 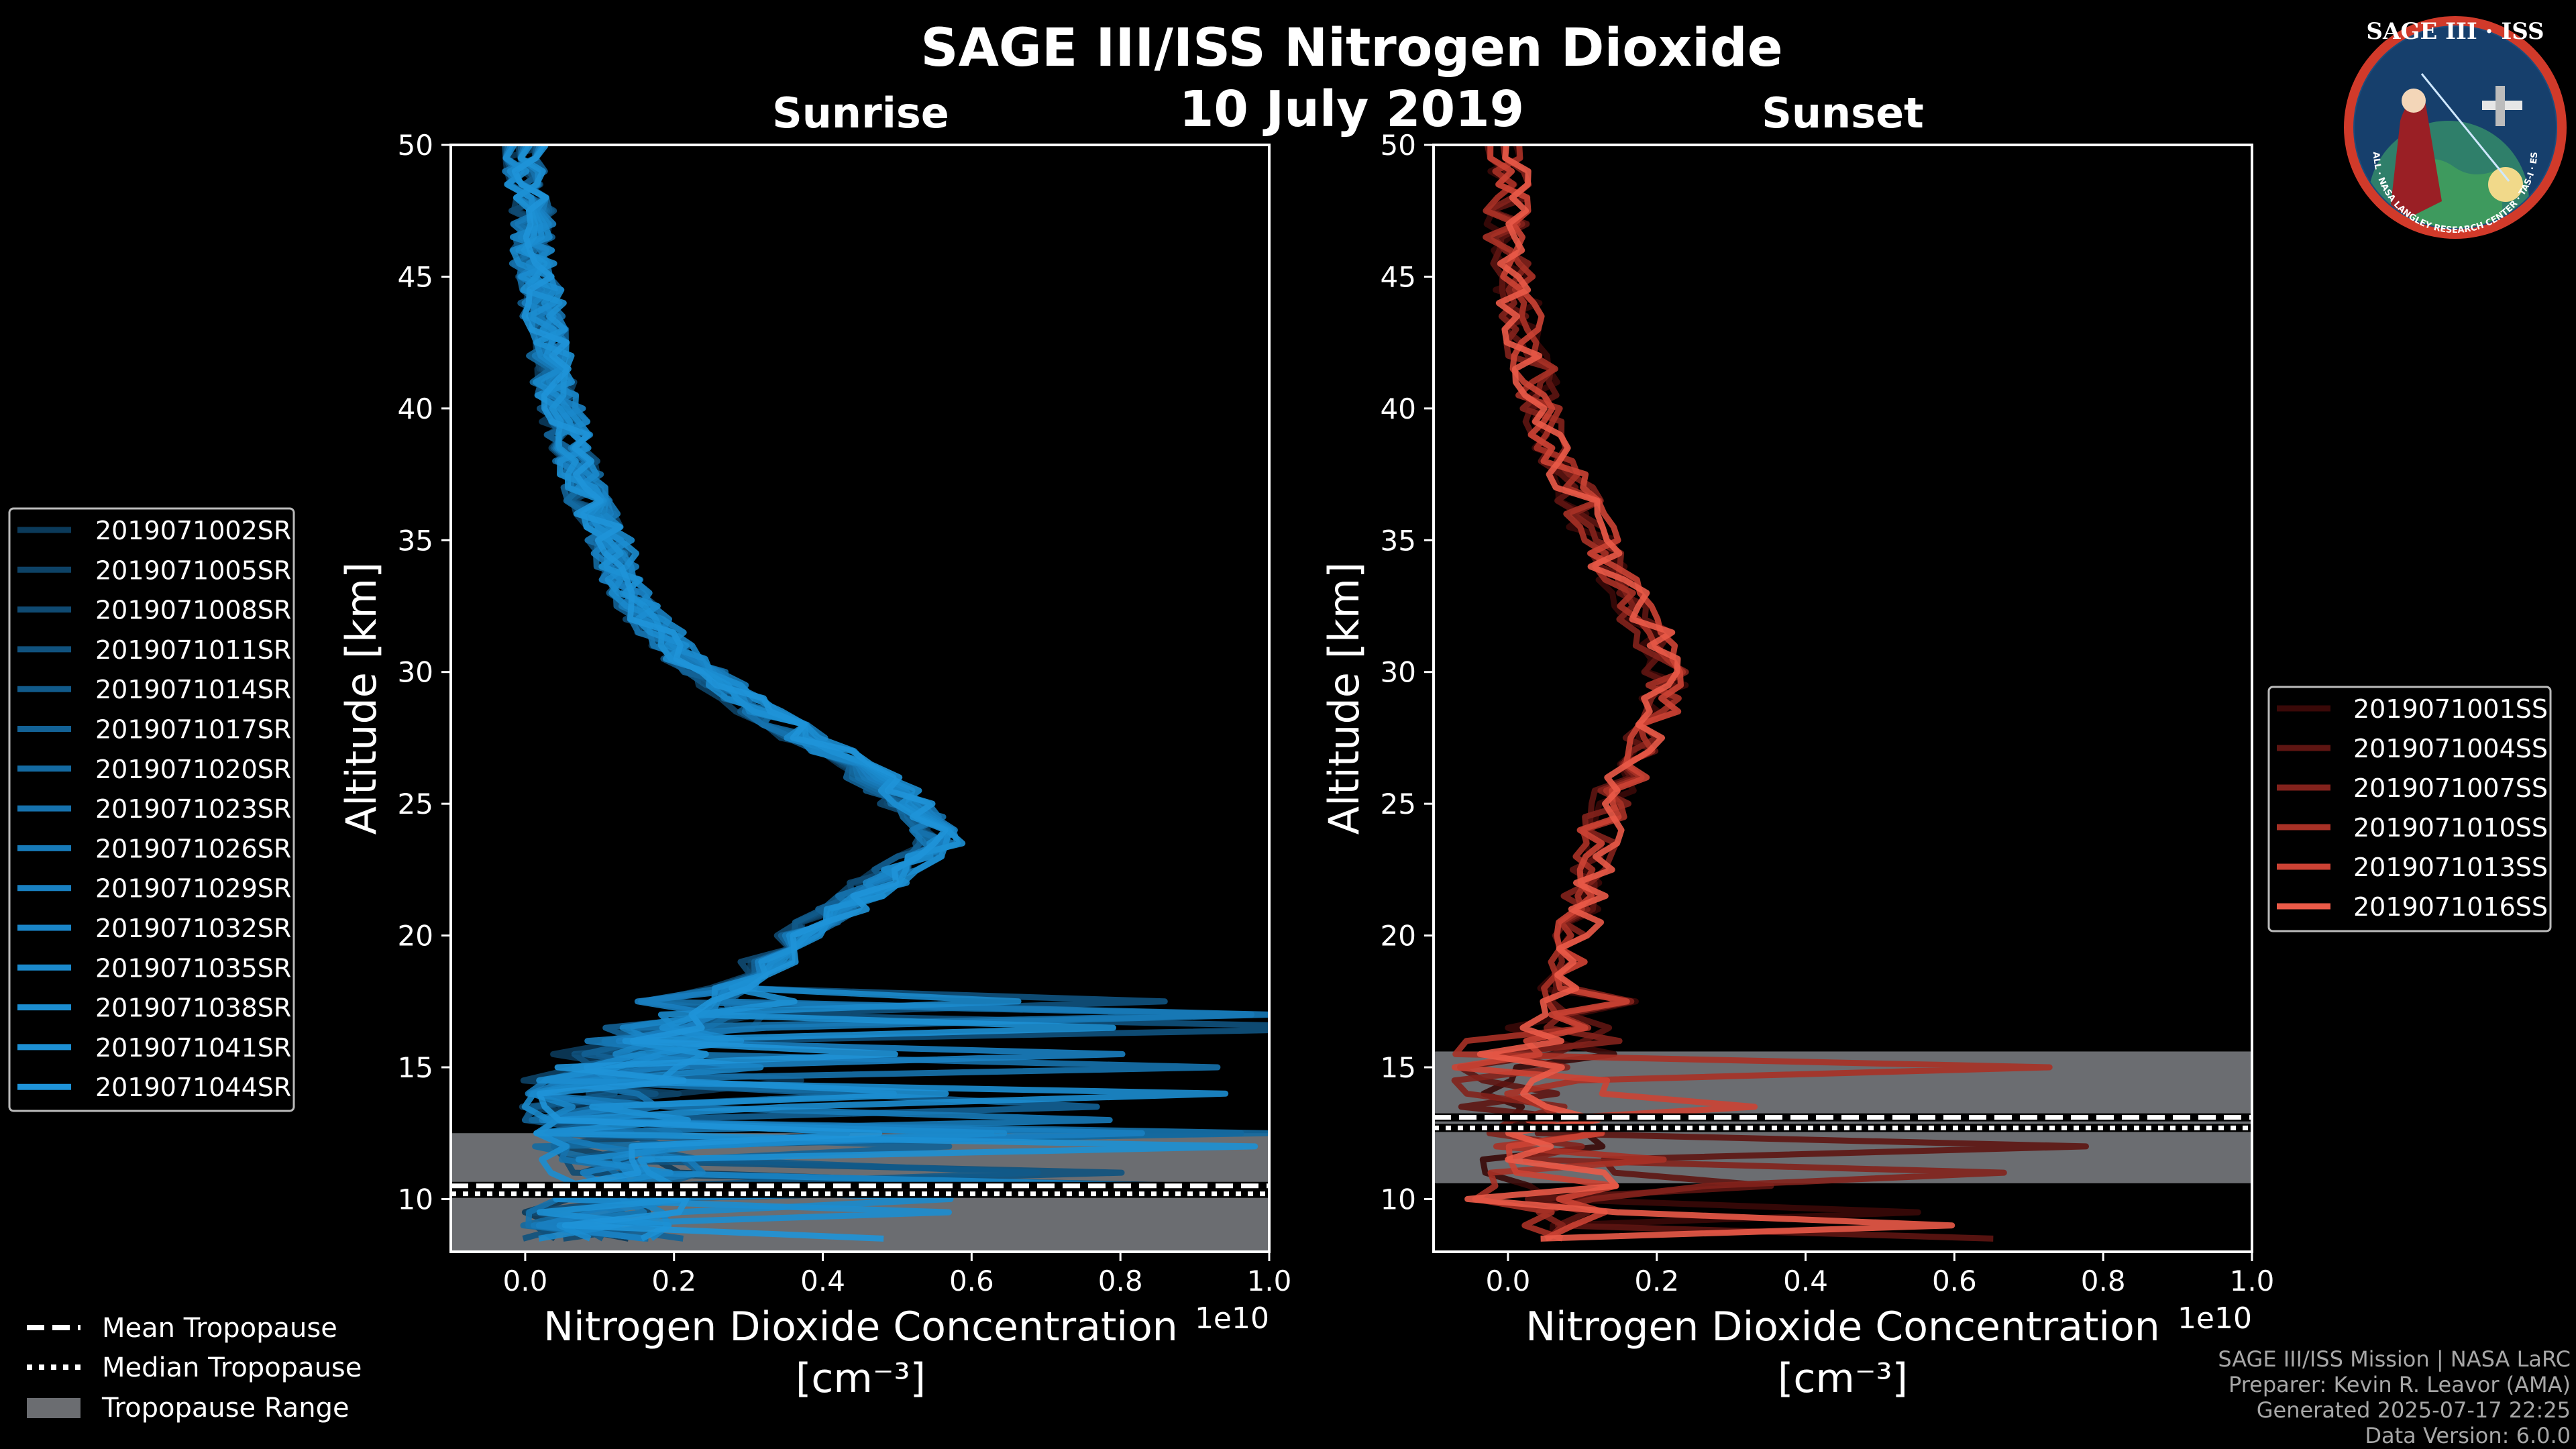 What do you see at coordinates (415, 408) in the screenshot?
I see `sunrise-ytick-label: 40` at bounding box center [415, 408].